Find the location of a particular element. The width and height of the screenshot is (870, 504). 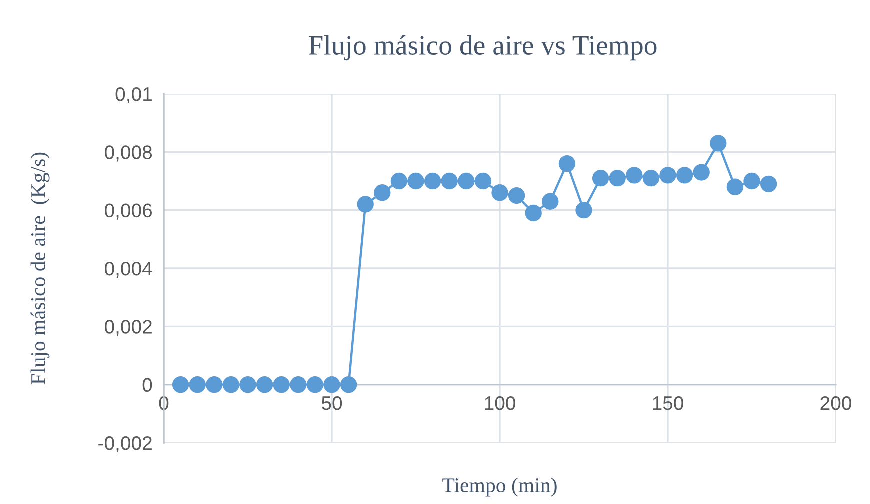

x-axis-title: Tiempo (min) is located at coordinates (499, 487).